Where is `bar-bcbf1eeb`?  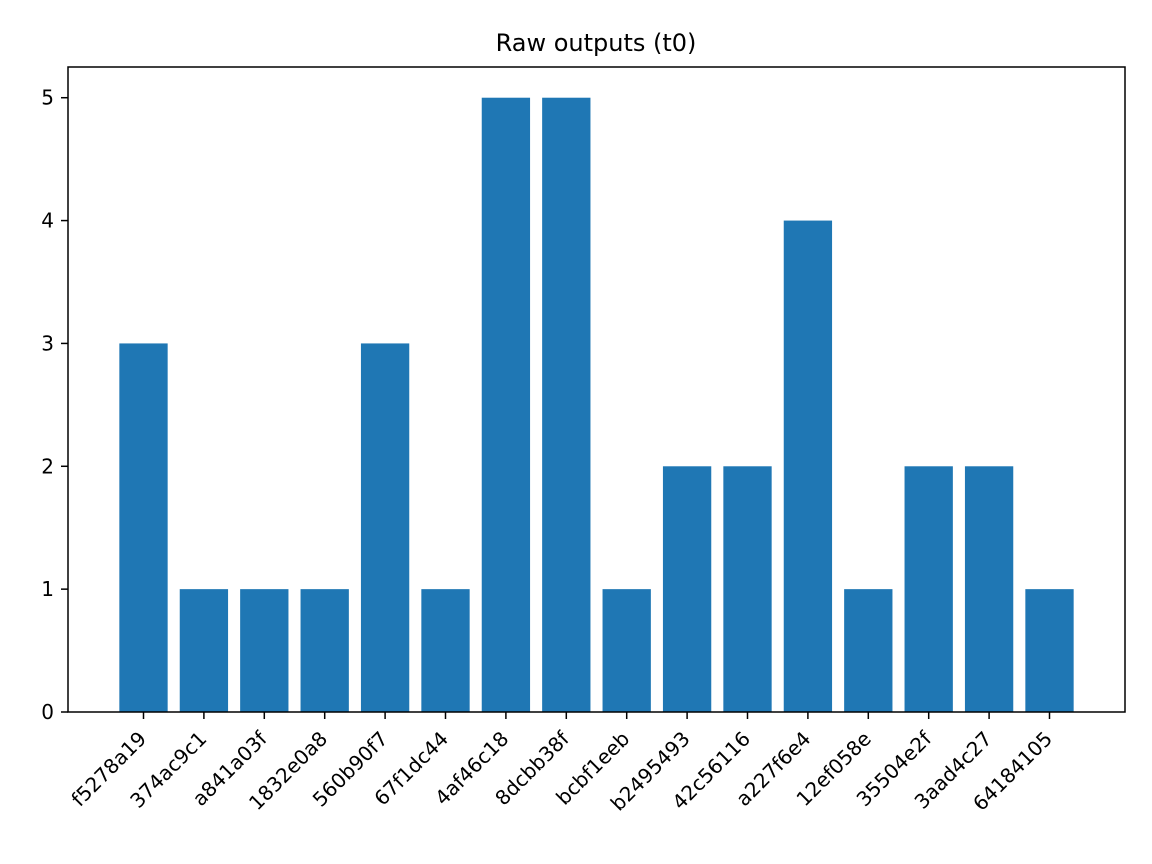 bar-bcbf1eeb is located at coordinates (626, 650).